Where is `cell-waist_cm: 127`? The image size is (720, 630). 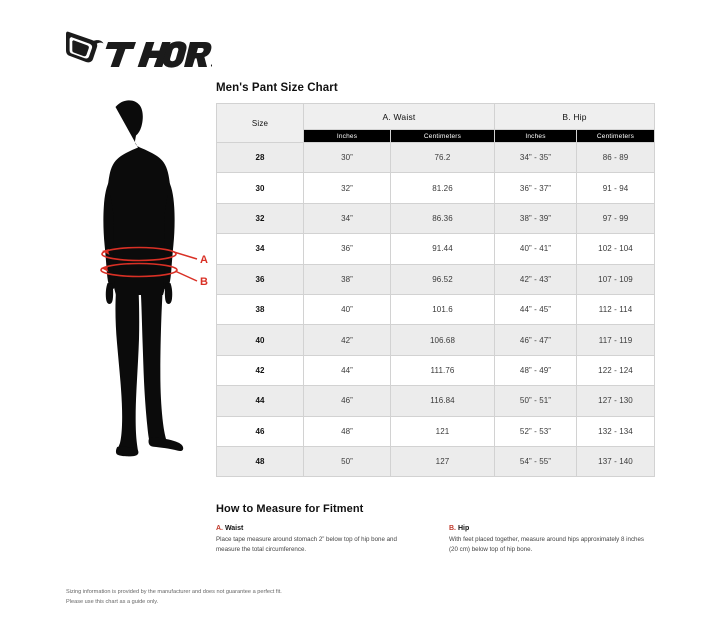
cell-waist_cm: 127 is located at coordinates (442, 461).